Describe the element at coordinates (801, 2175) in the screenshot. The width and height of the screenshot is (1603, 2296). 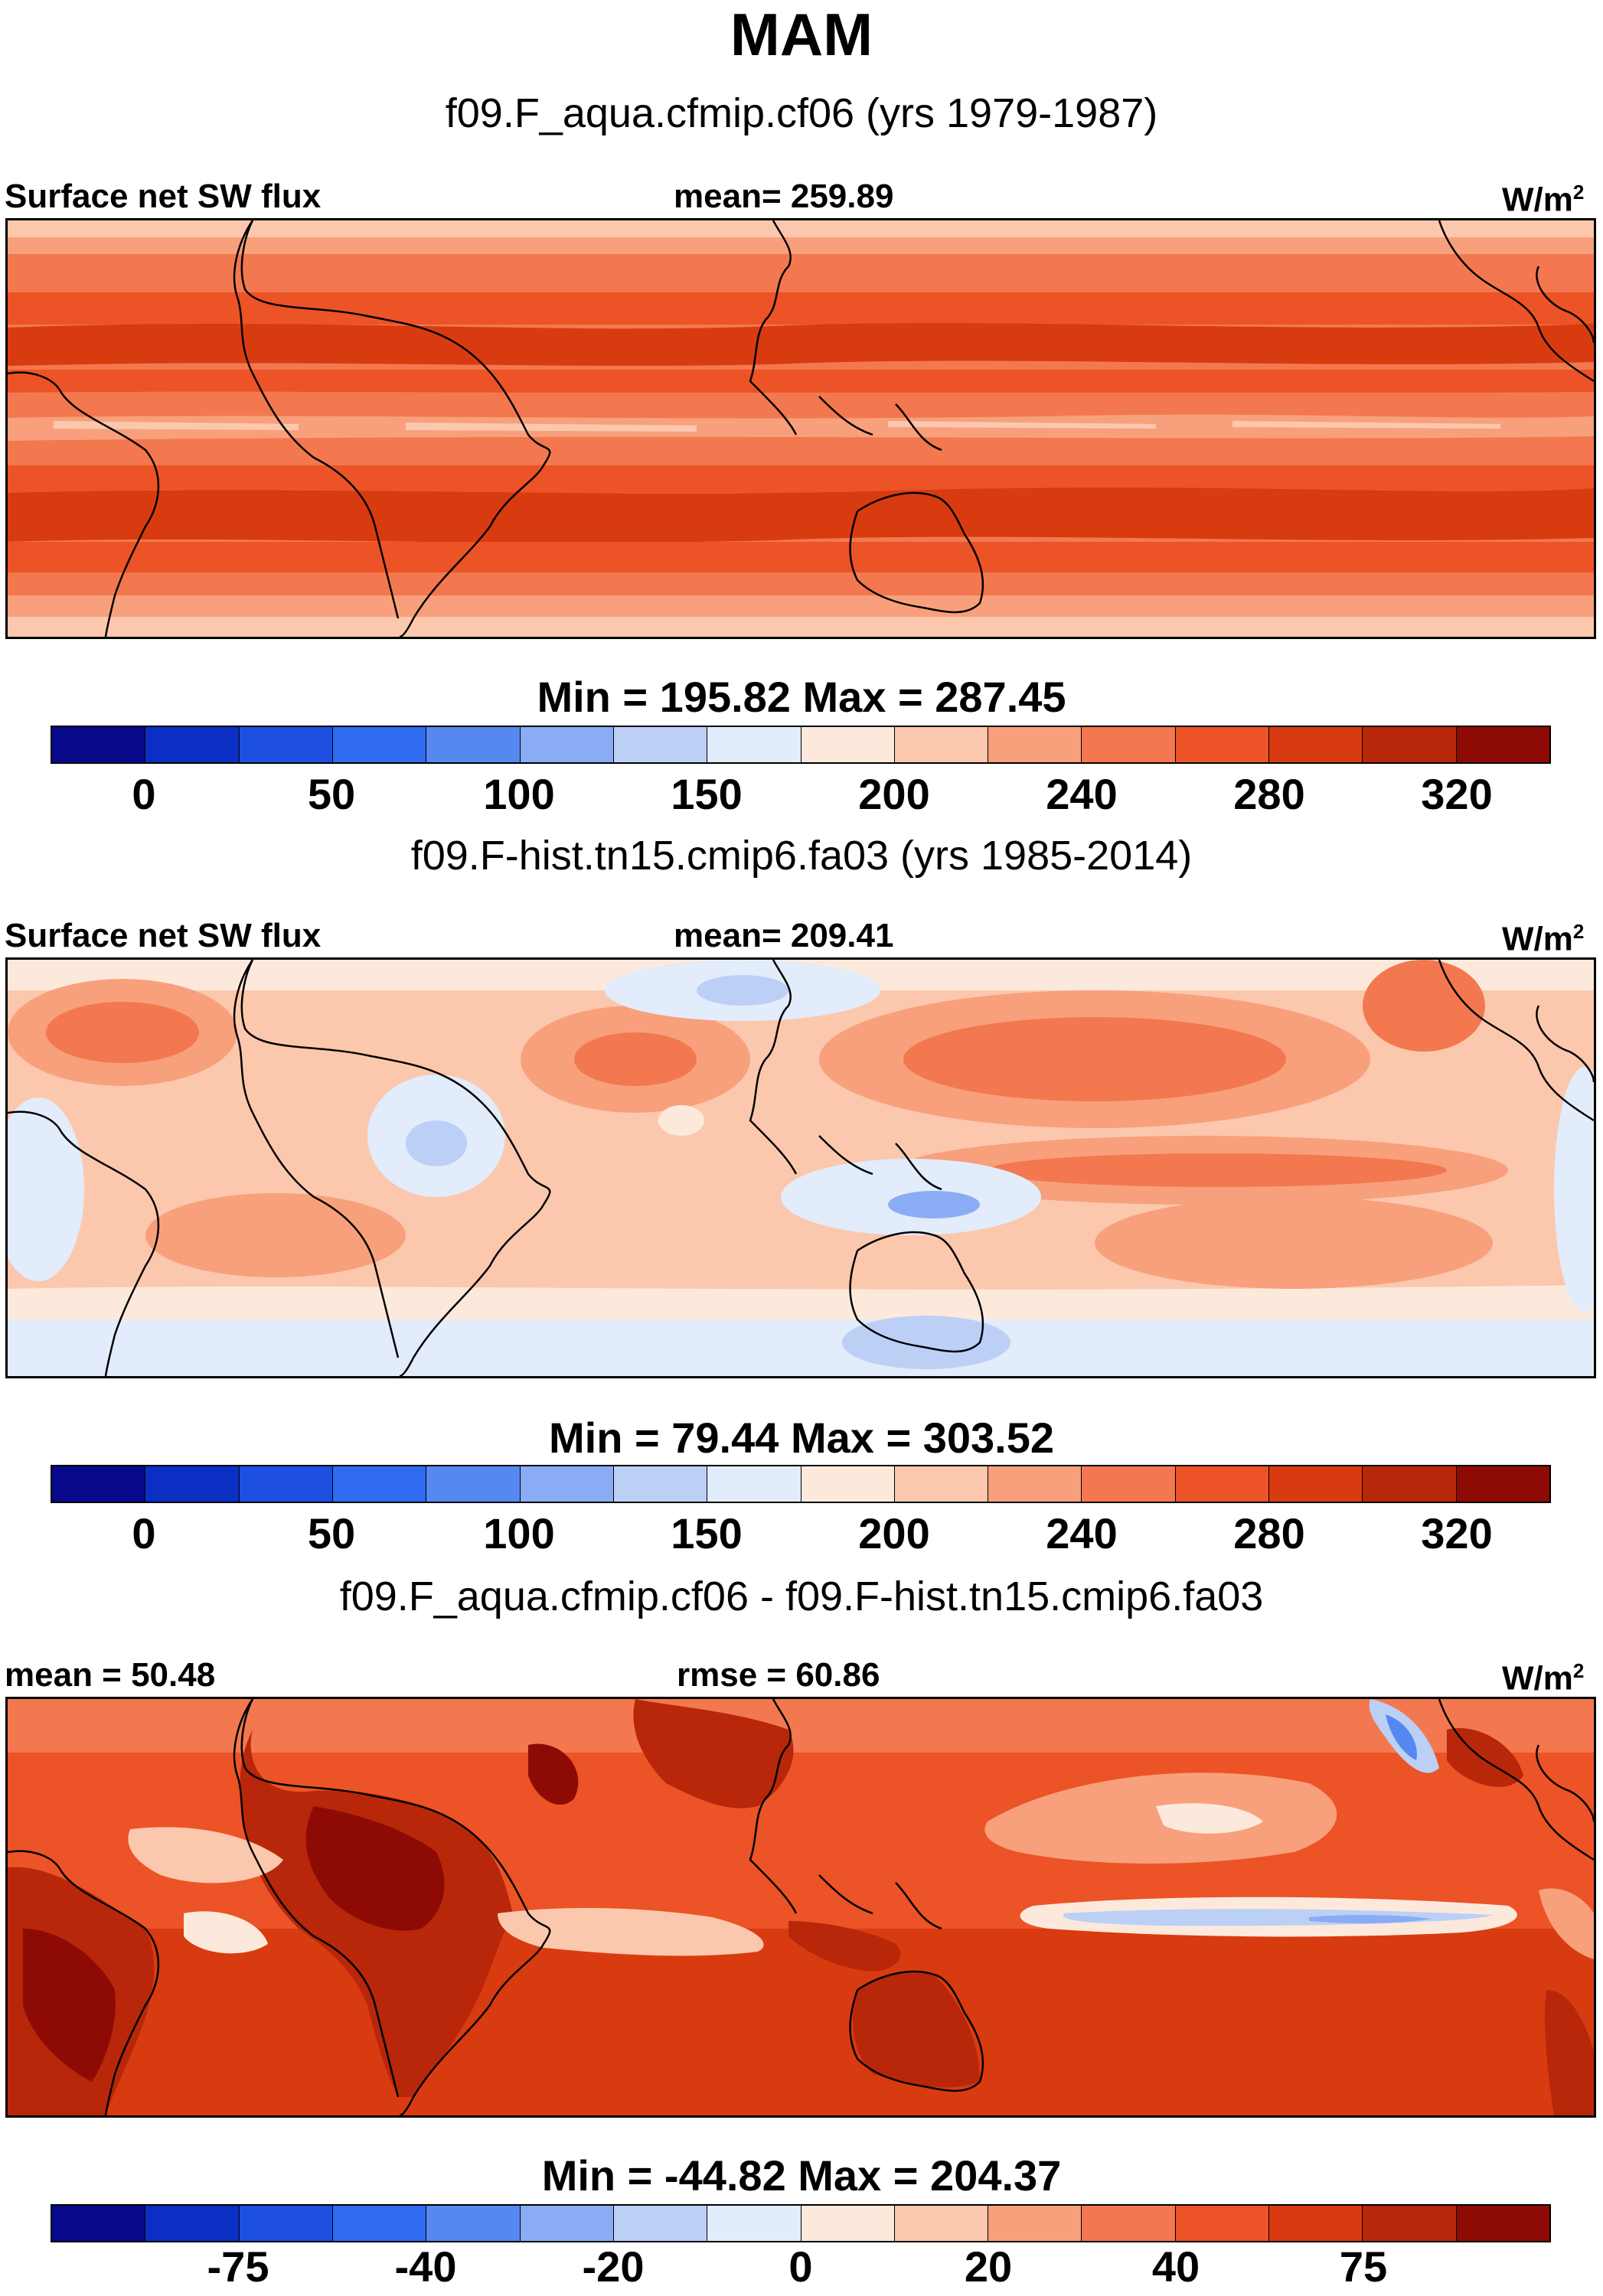
I see `panel-3-min-max: Min = -44.82 Max = 204.37` at that location.